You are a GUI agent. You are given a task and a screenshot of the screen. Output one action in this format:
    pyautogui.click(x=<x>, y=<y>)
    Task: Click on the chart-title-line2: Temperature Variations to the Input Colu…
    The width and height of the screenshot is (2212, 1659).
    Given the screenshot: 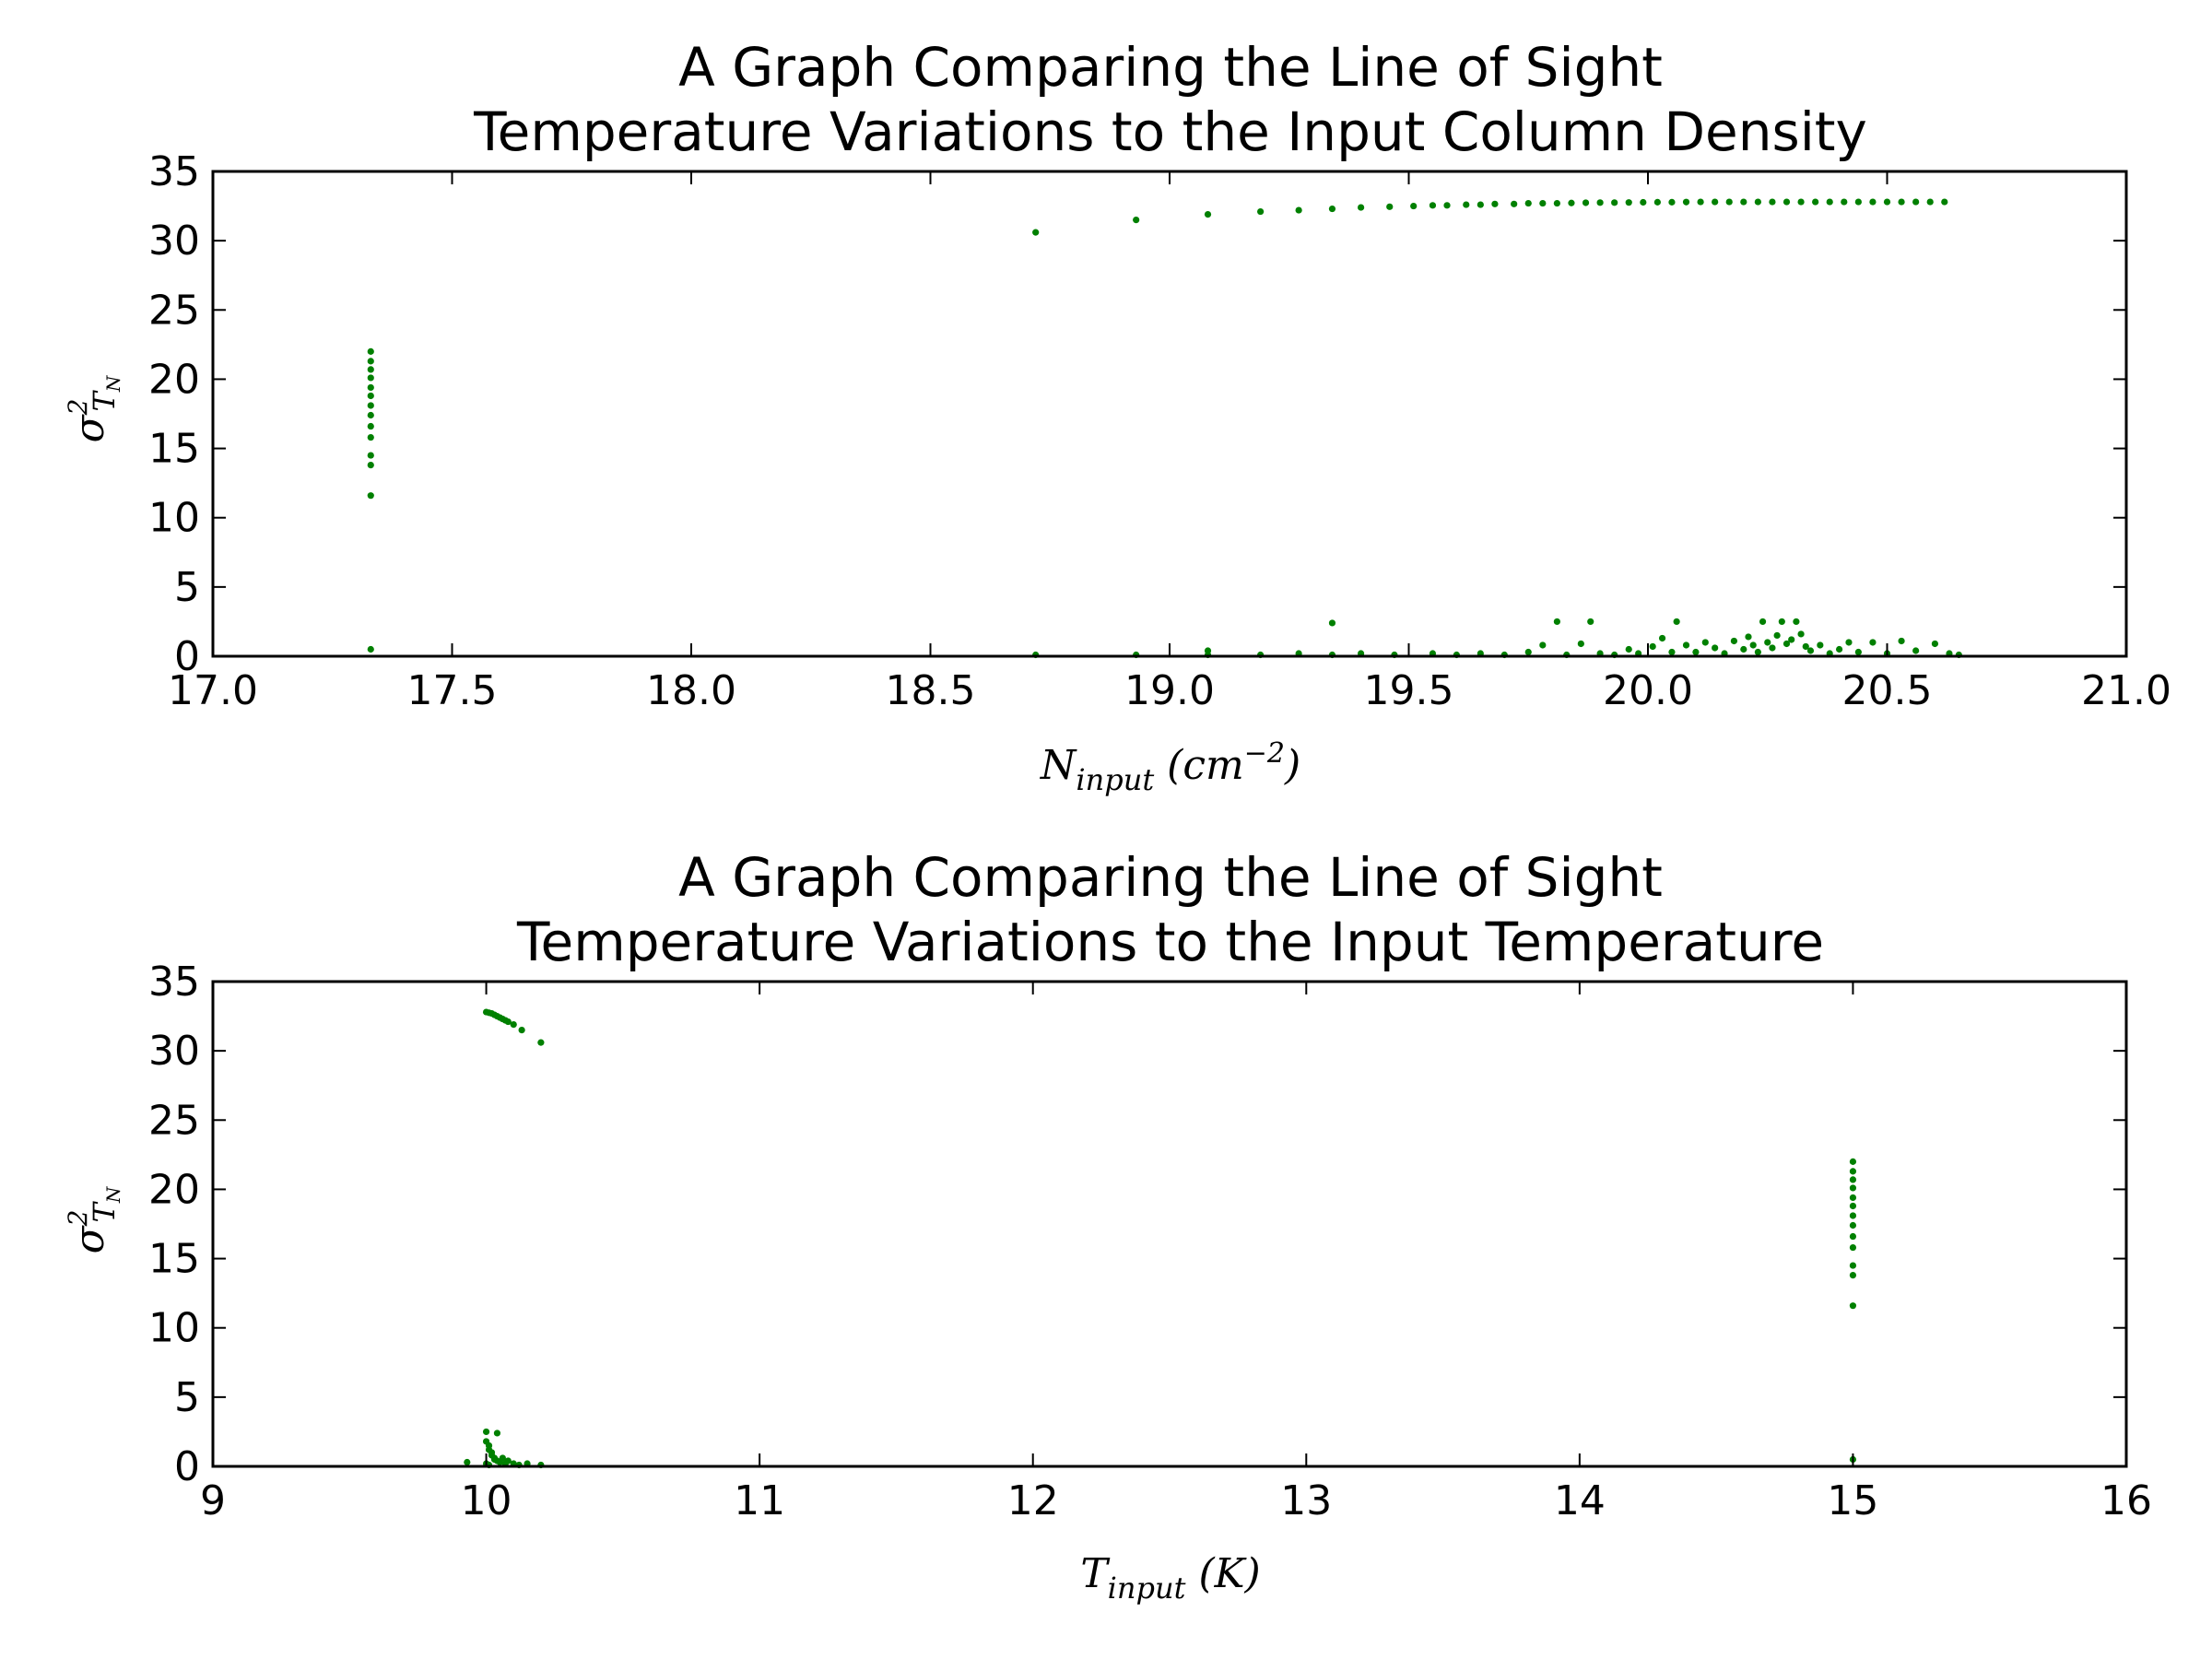 What is the action you would take?
    pyautogui.click(x=1170, y=131)
    